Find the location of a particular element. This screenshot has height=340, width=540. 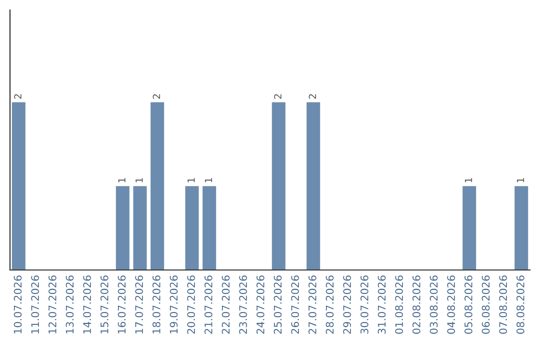

x-tick-label: 16.07.2026 is located at coordinates (122, 305).